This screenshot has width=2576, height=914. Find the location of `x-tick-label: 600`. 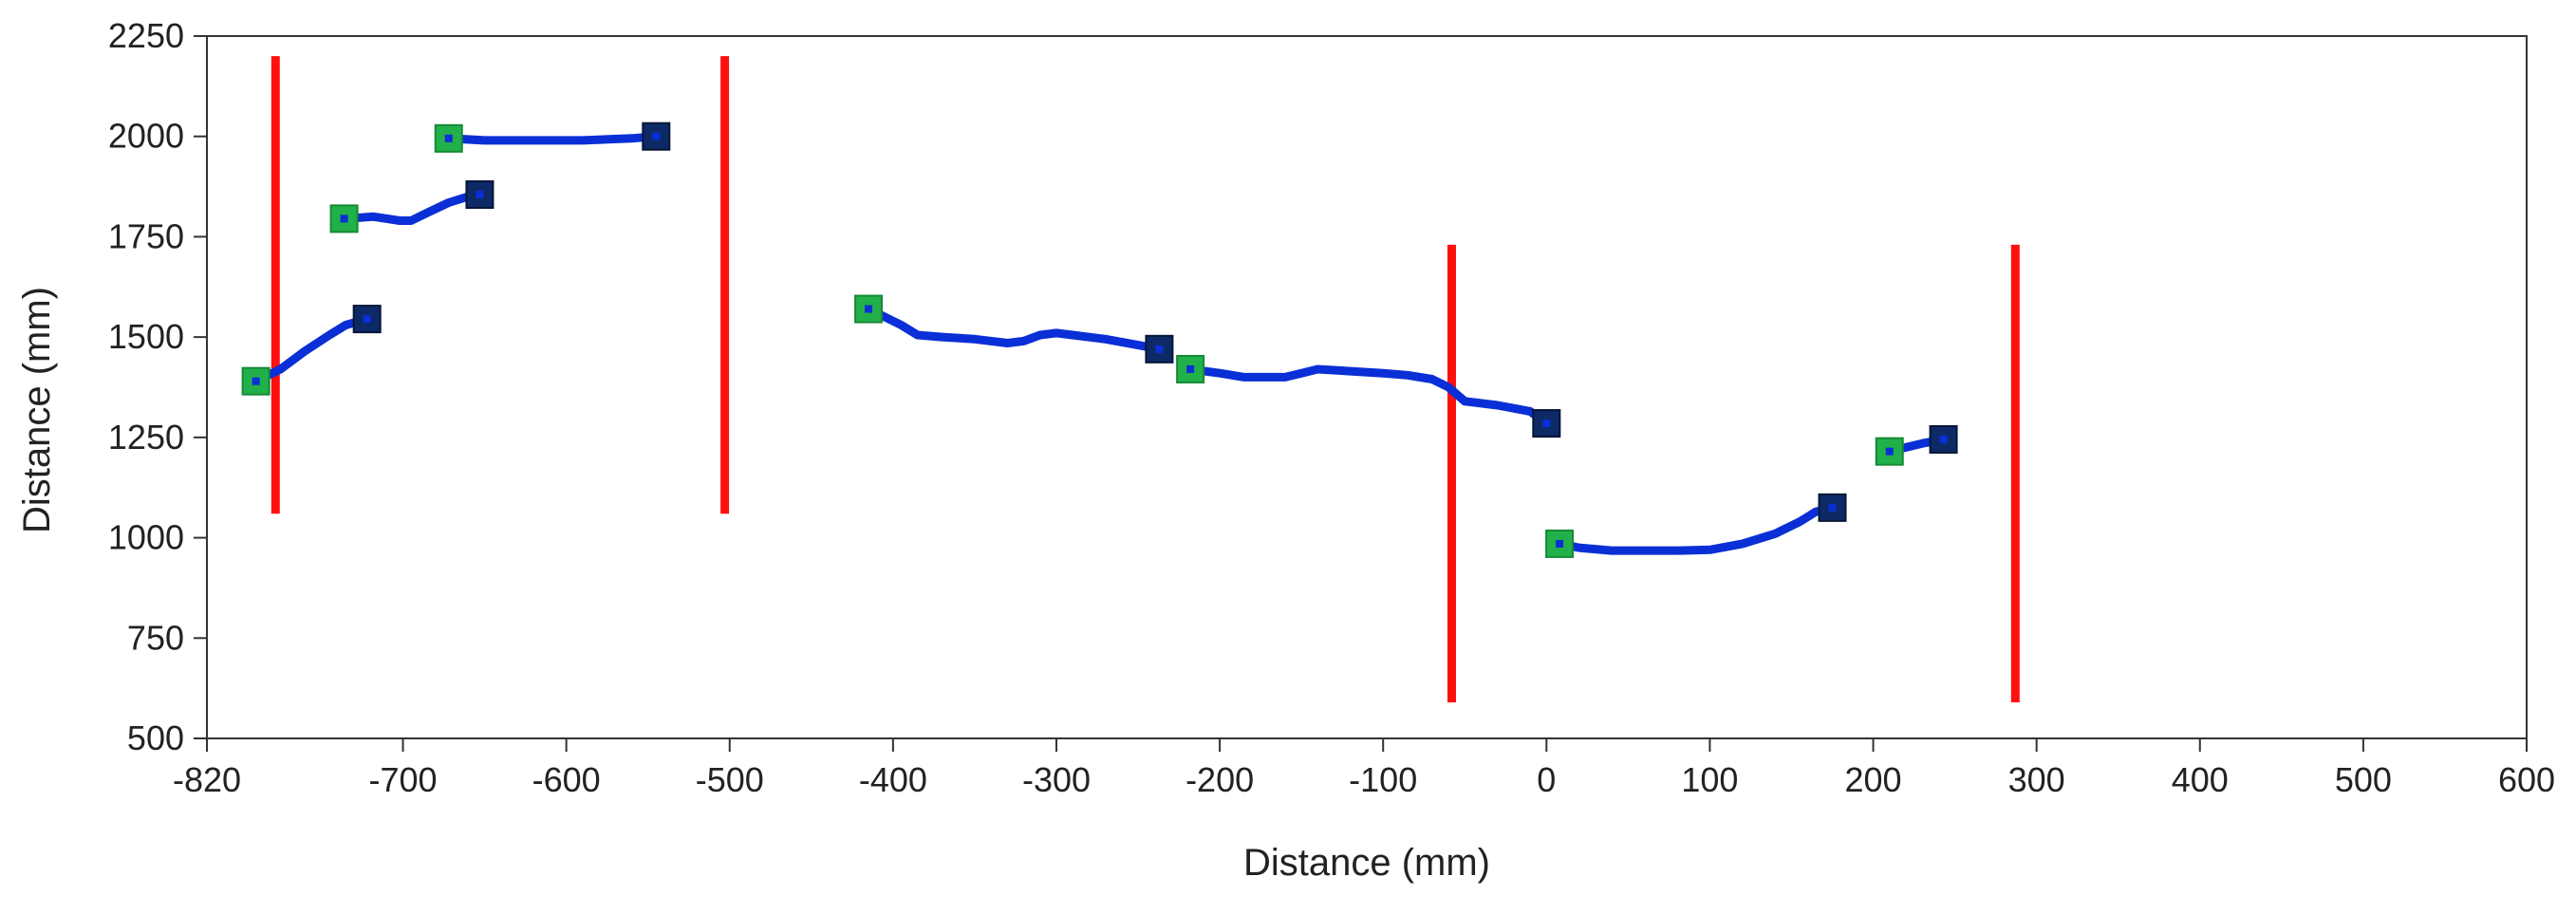

x-tick-label: 600 is located at coordinates (2526, 779).